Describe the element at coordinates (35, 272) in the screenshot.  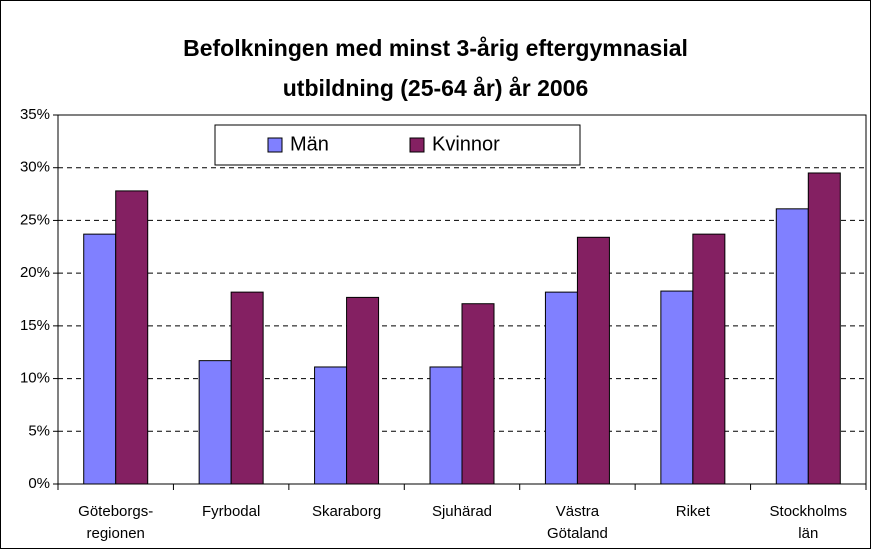
I see `y-tick-label: 20%` at that location.